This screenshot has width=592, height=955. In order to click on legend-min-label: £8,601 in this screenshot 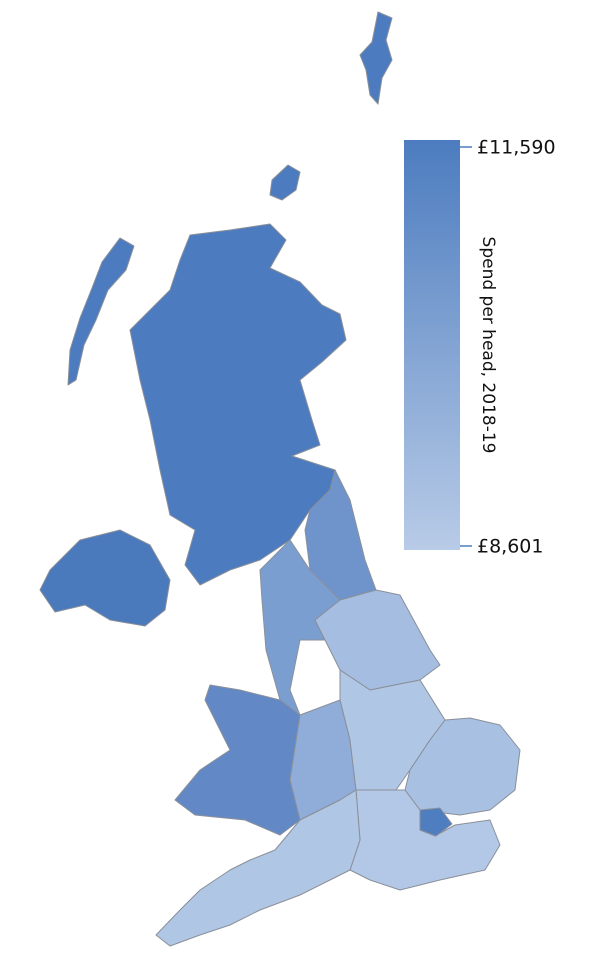, I will do `click(510, 547)`.